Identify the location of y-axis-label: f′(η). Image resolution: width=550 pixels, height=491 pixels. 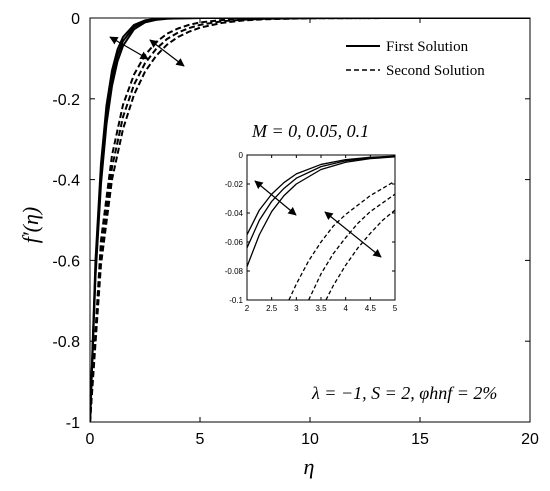
(30, 225).